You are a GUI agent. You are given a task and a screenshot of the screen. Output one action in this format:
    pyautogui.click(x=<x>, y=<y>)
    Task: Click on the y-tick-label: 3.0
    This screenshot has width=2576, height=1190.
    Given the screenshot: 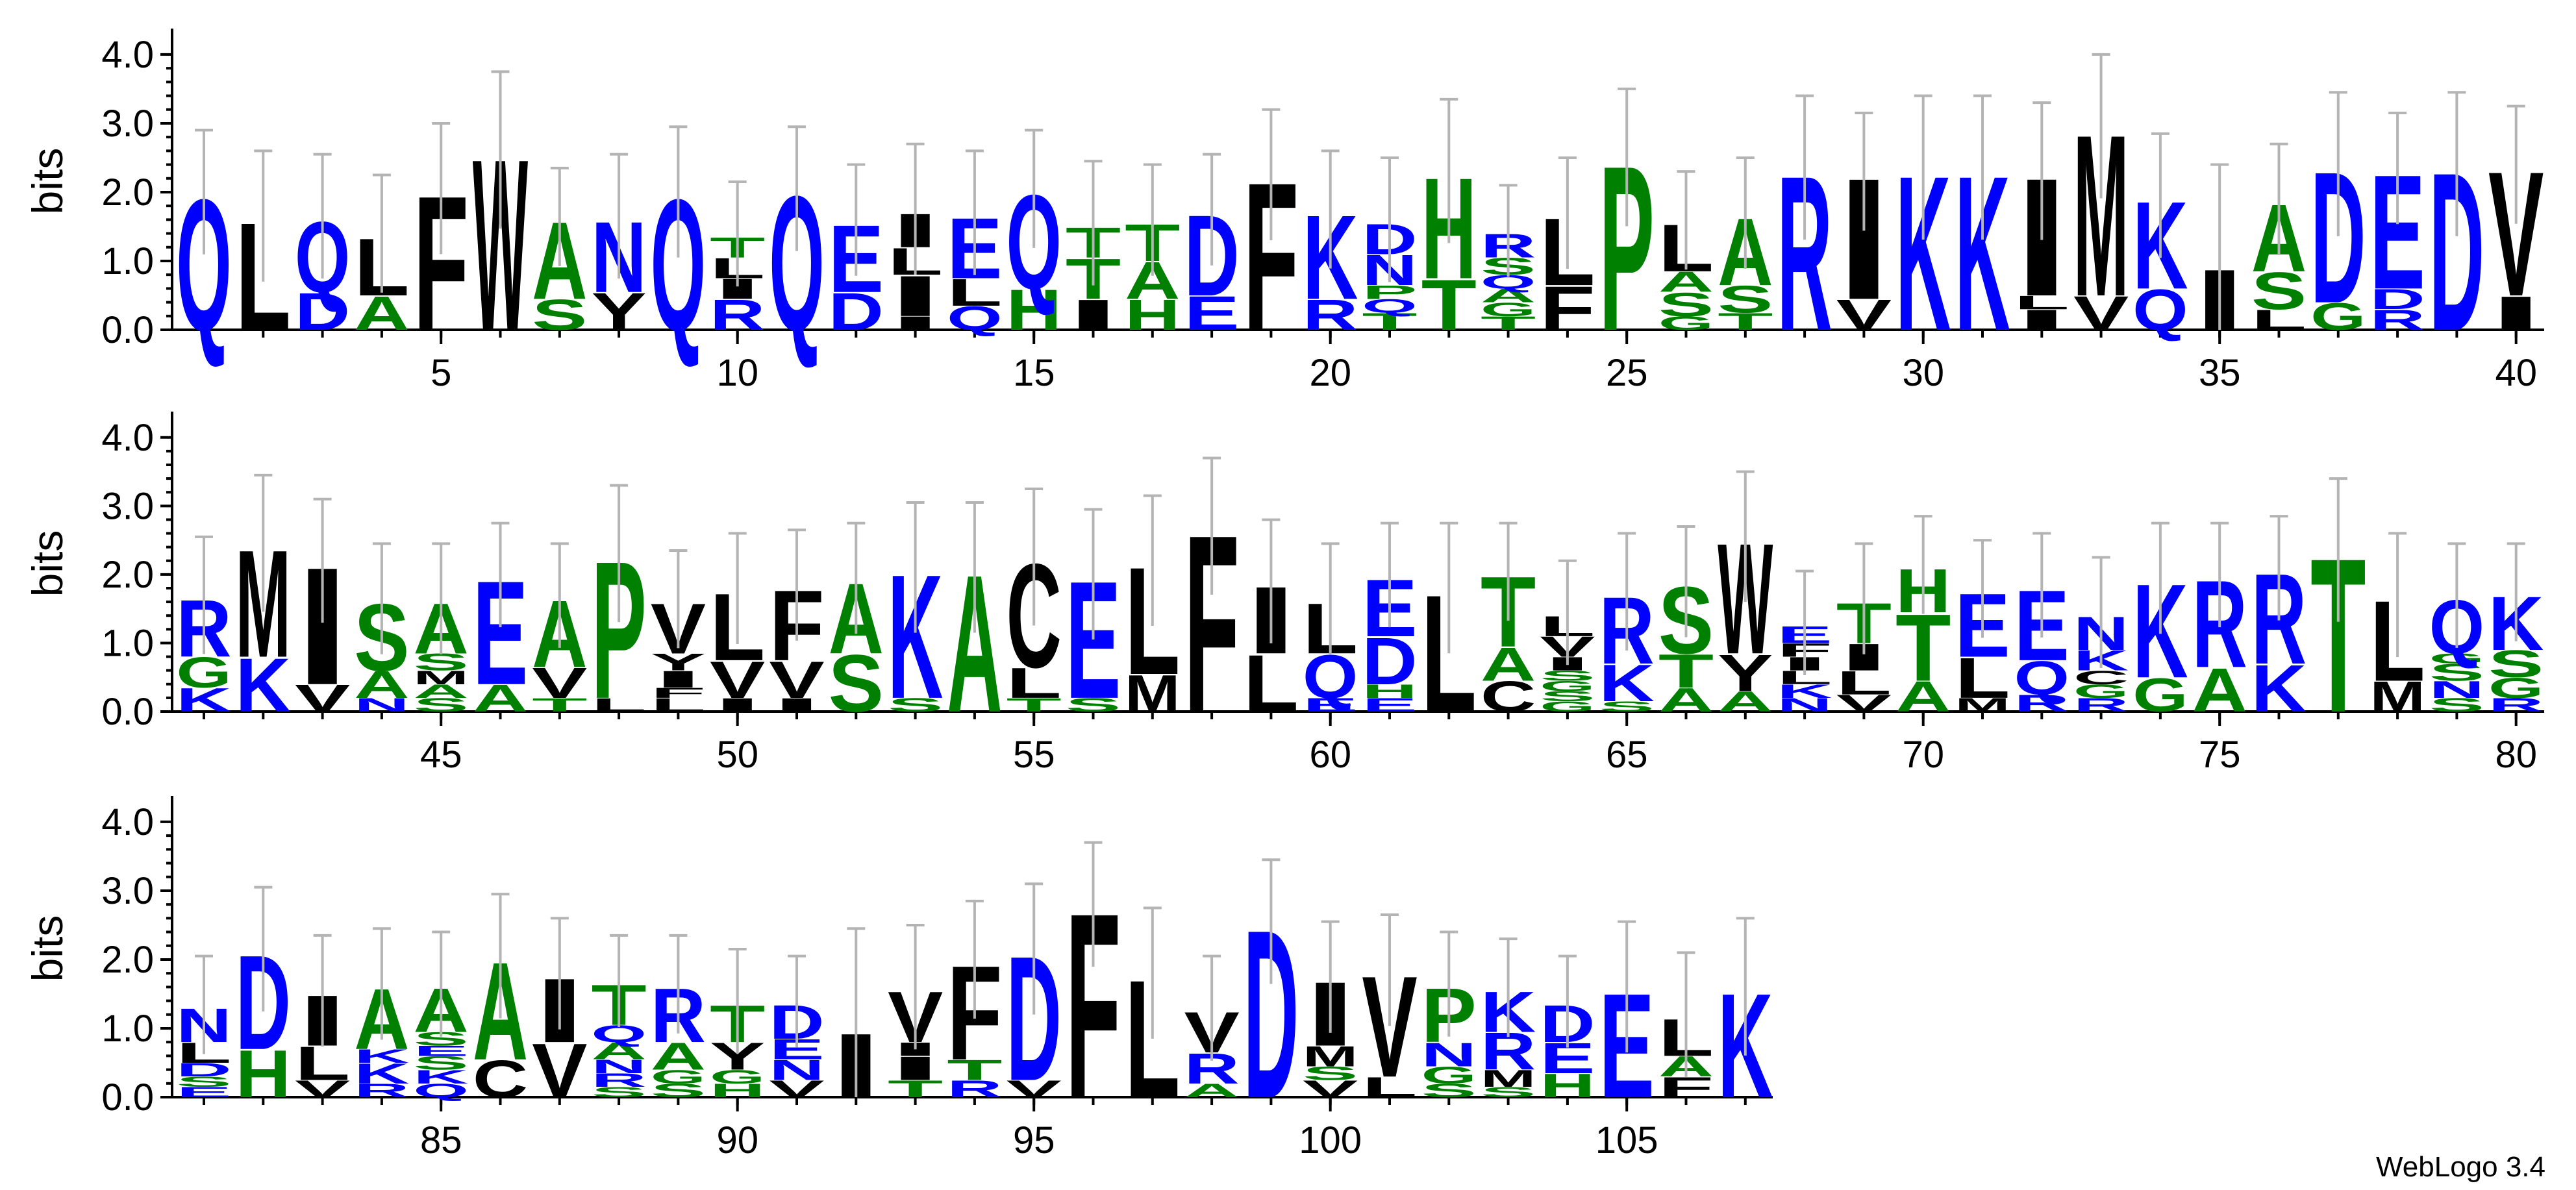 What is the action you would take?
    pyautogui.click(x=127, y=891)
    